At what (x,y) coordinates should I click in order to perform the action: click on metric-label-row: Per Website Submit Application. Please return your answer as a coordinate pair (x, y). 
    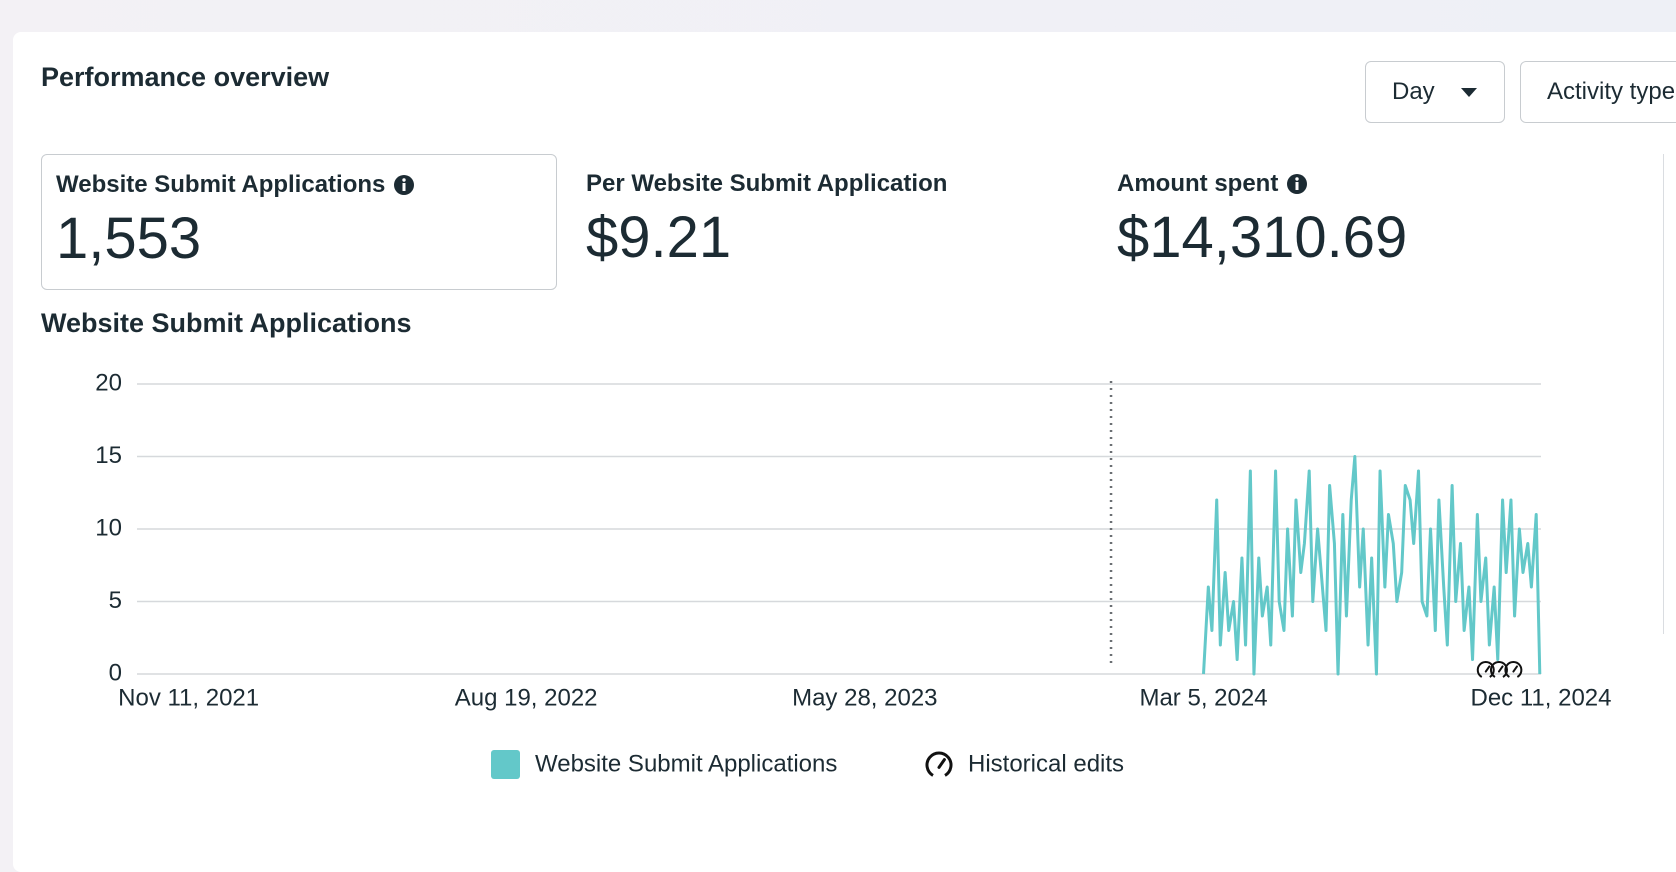
    Looking at the image, I should click on (830, 184).